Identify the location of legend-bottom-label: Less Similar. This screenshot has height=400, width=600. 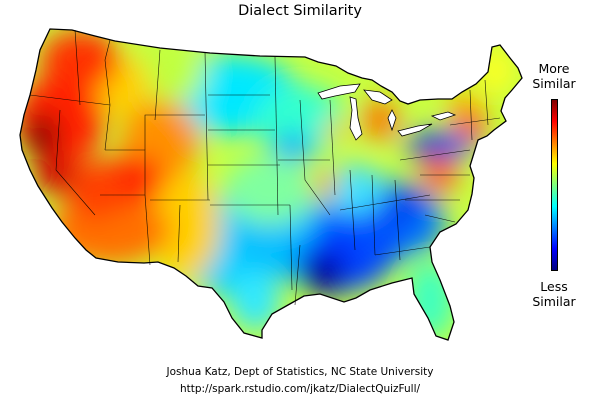
(554, 294).